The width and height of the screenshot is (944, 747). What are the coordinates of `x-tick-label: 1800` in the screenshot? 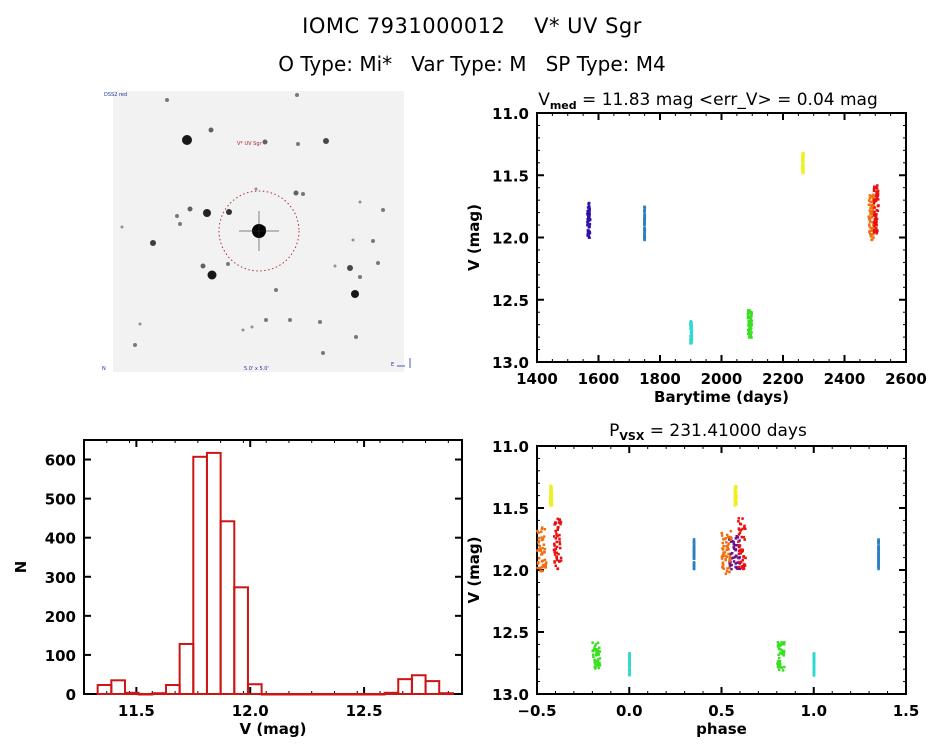 It's located at (660, 379).